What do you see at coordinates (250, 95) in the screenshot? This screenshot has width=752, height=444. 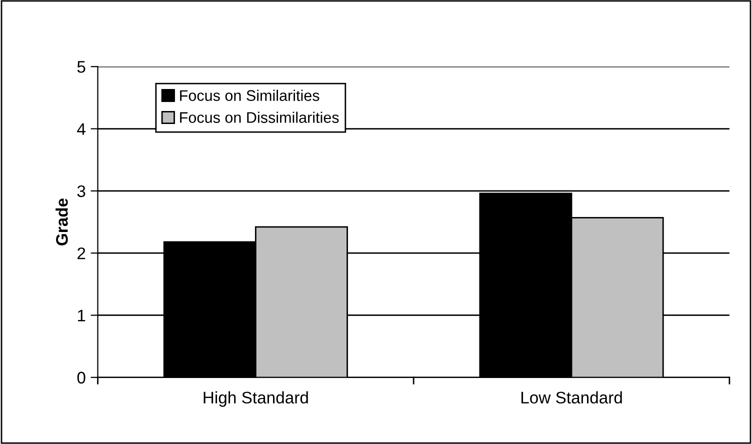 I see `legend-label: Focus on Similarities` at bounding box center [250, 95].